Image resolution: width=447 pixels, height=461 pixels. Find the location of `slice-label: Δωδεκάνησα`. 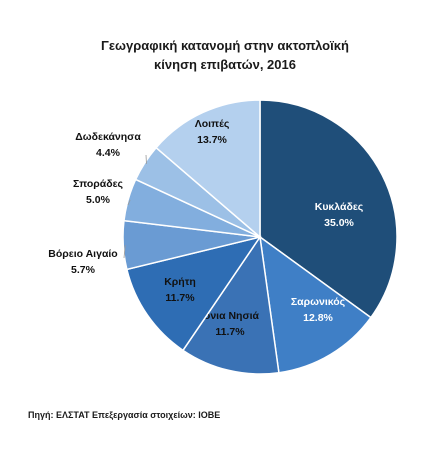

slice-label: Δωδεκάνησα is located at coordinates (108, 137).